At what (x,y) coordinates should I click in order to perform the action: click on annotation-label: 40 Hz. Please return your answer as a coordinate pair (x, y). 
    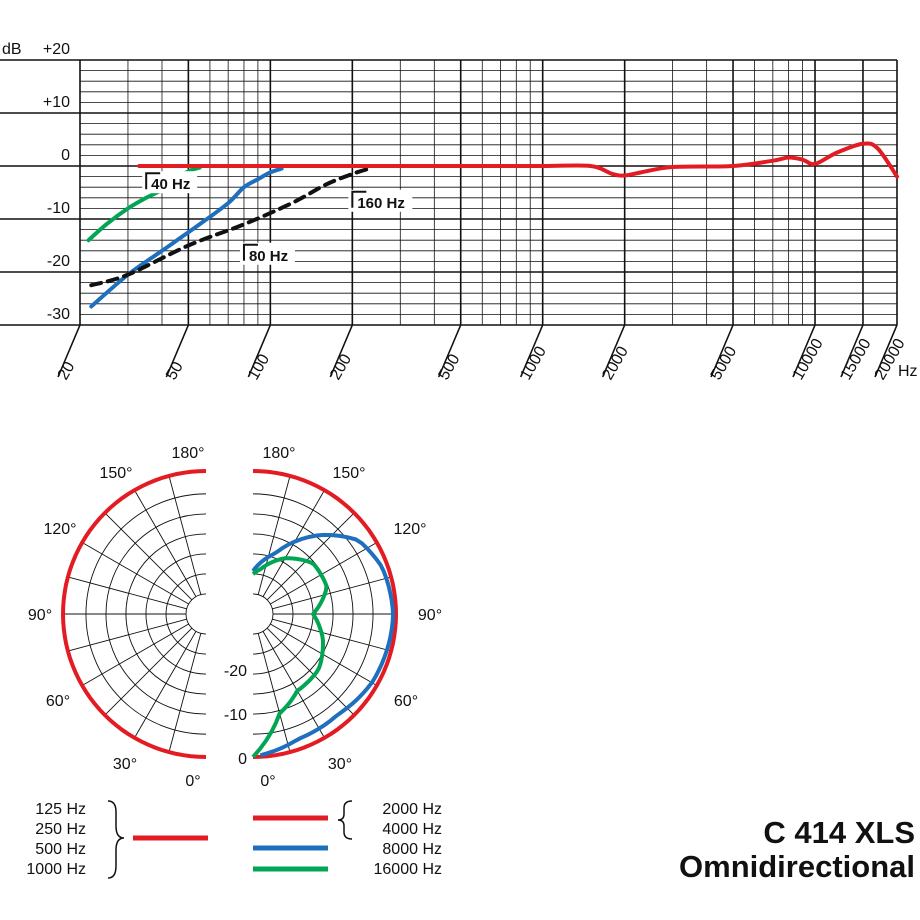
    Looking at the image, I should click on (170, 184).